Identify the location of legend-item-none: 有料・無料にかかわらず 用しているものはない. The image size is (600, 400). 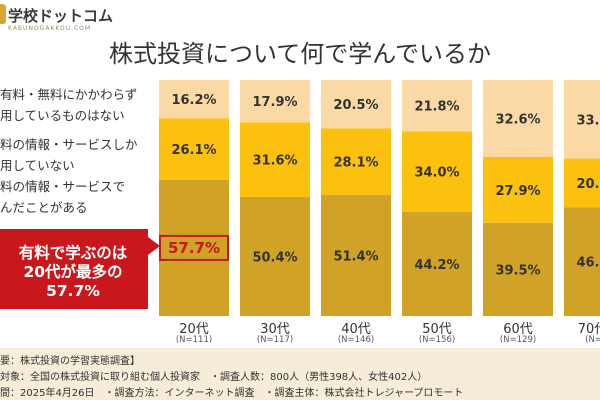
(69, 105).